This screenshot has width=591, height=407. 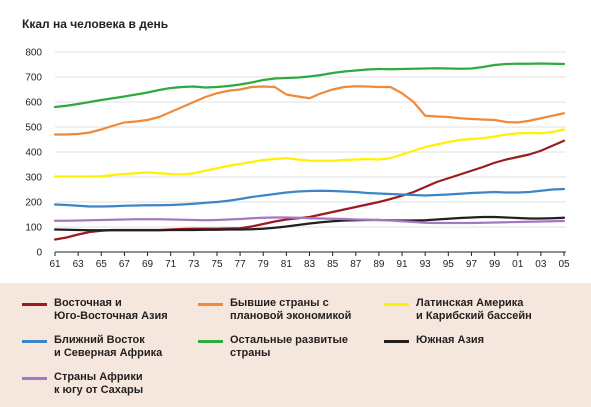 I want to click on legend-item-middle-east: Ближний Восток и Северная Африка, so click(x=92, y=347).